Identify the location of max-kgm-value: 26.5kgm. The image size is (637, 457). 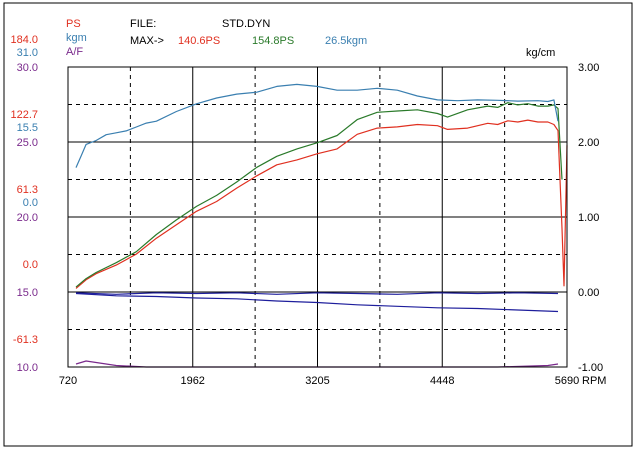
(346, 41).